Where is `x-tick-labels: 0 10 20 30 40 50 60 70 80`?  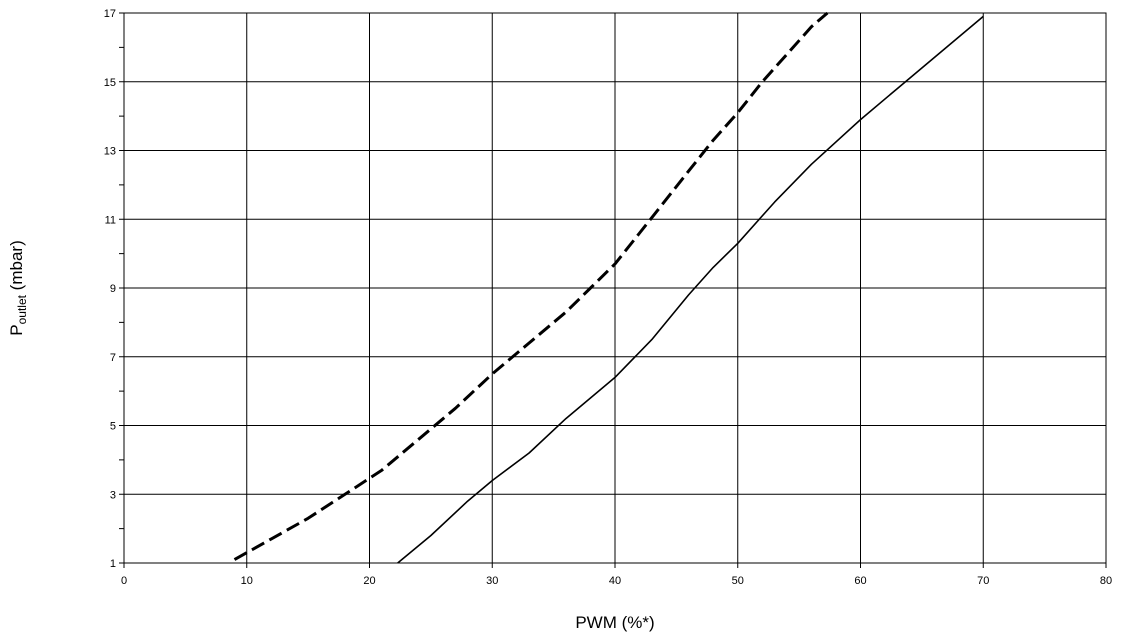 x-tick-labels: 0 10 20 30 40 50 60 70 80 is located at coordinates (616, 581).